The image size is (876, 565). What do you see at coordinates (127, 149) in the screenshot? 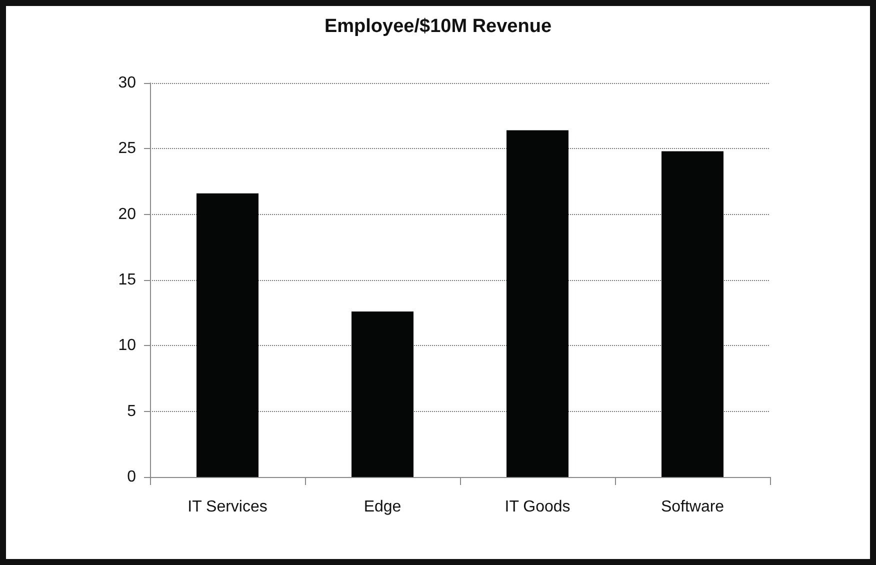
I see `y-tick-label: 25` at bounding box center [127, 149].